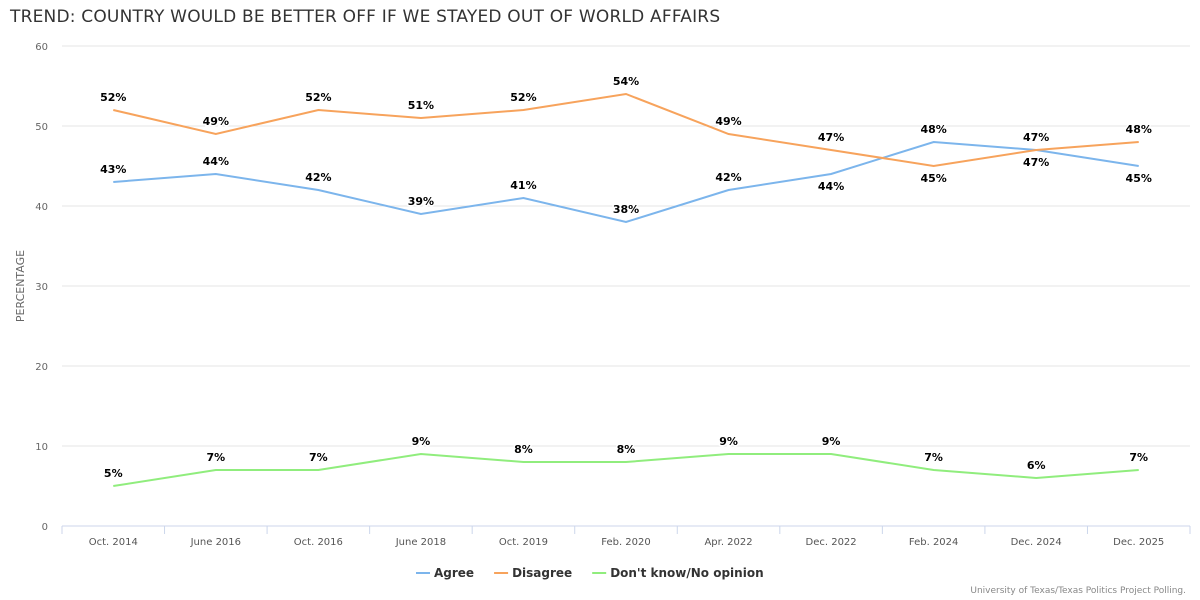 The width and height of the screenshot is (1200, 600). I want to click on data-label: 54%, so click(626, 81).